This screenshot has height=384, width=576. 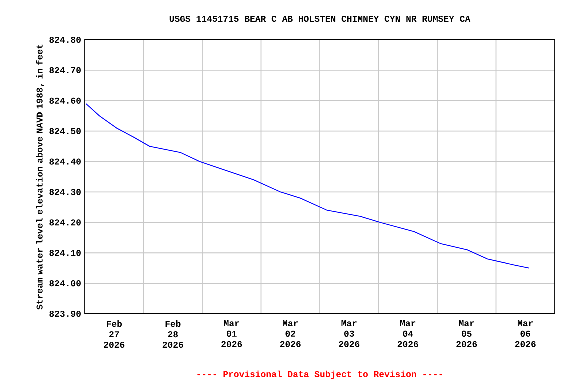 What do you see at coordinates (65, 161) in the screenshot?
I see `y-tick-label: 824.40` at bounding box center [65, 161].